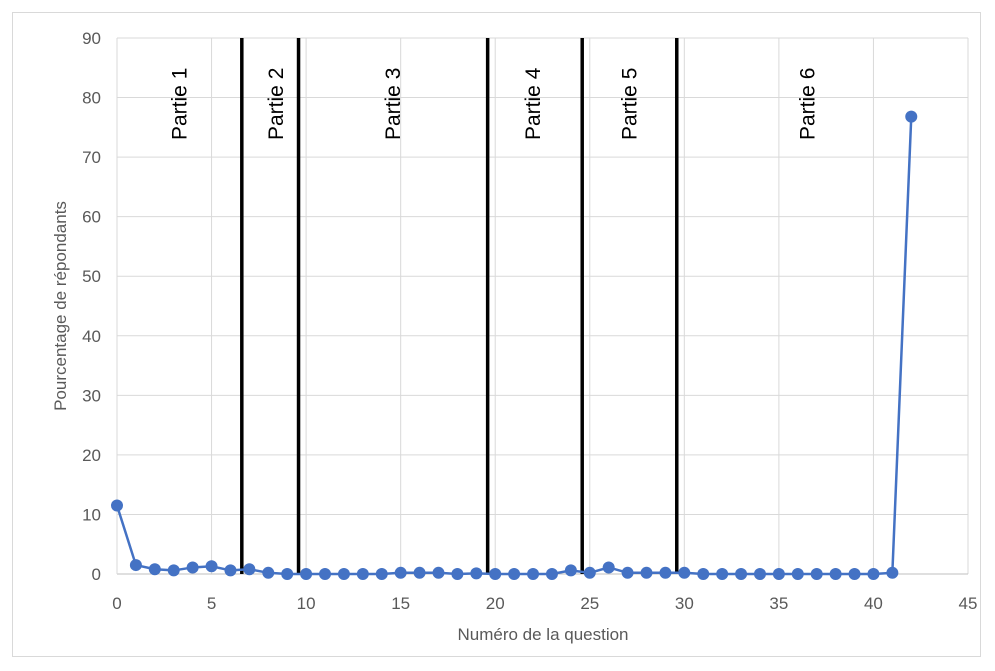 This screenshot has width=995, height=671. Describe the element at coordinates (91, 455) in the screenshot. I see `y-tick-label: 20` at that location.